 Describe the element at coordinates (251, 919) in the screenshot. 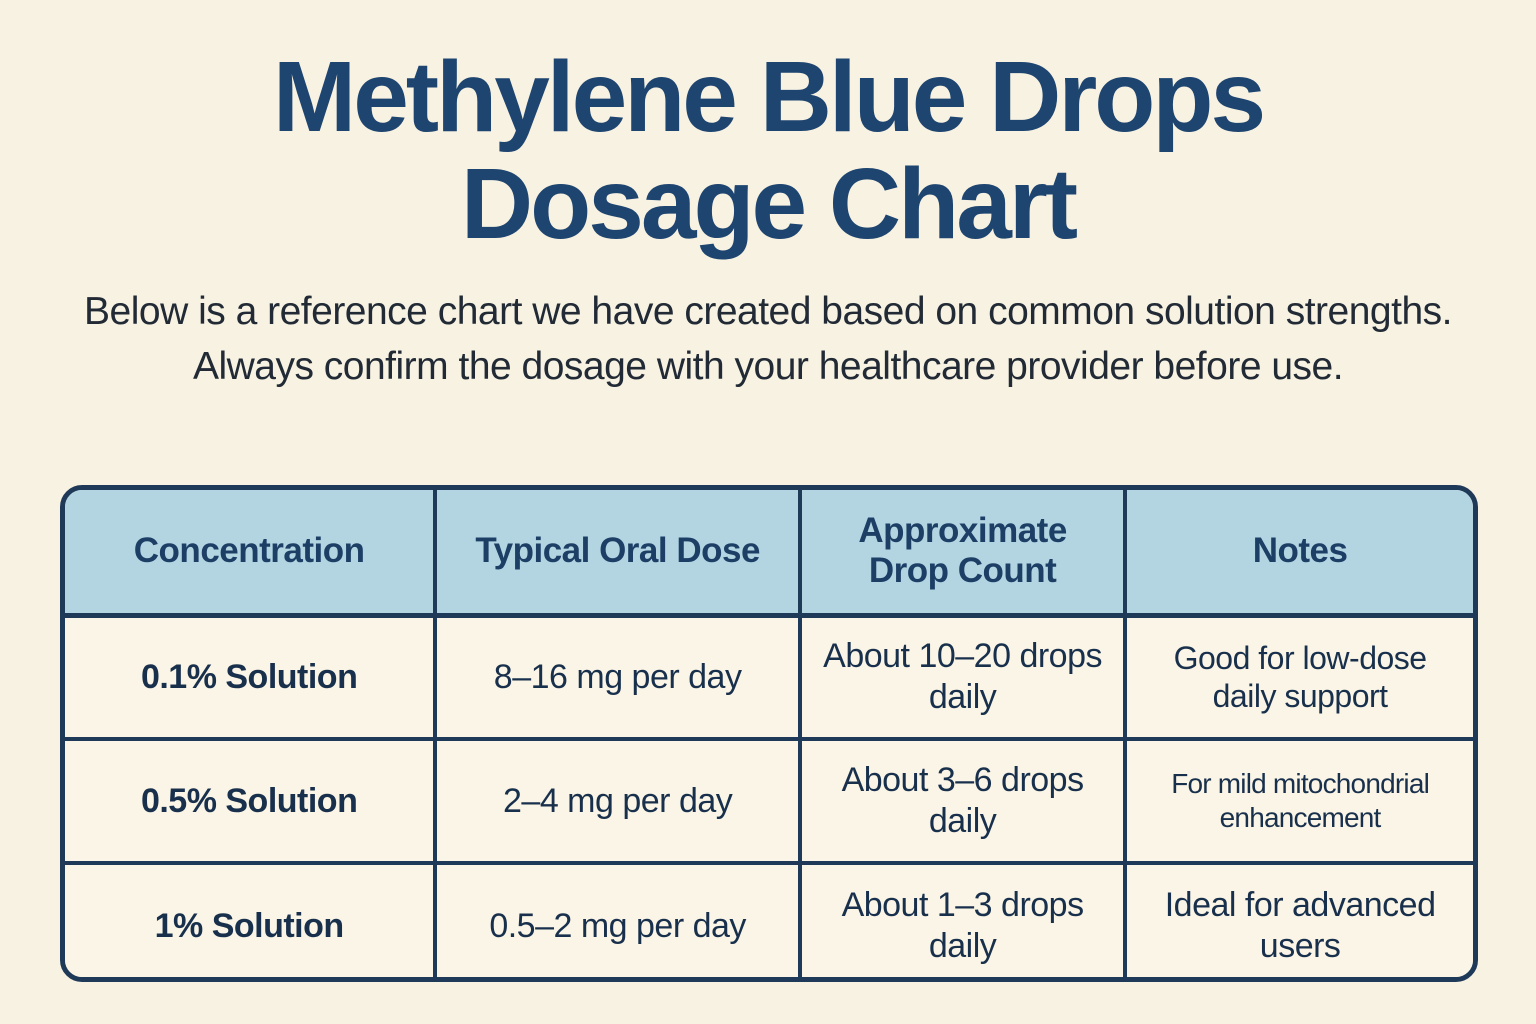

I see `cell-concentration: 1% Solution` at that location.